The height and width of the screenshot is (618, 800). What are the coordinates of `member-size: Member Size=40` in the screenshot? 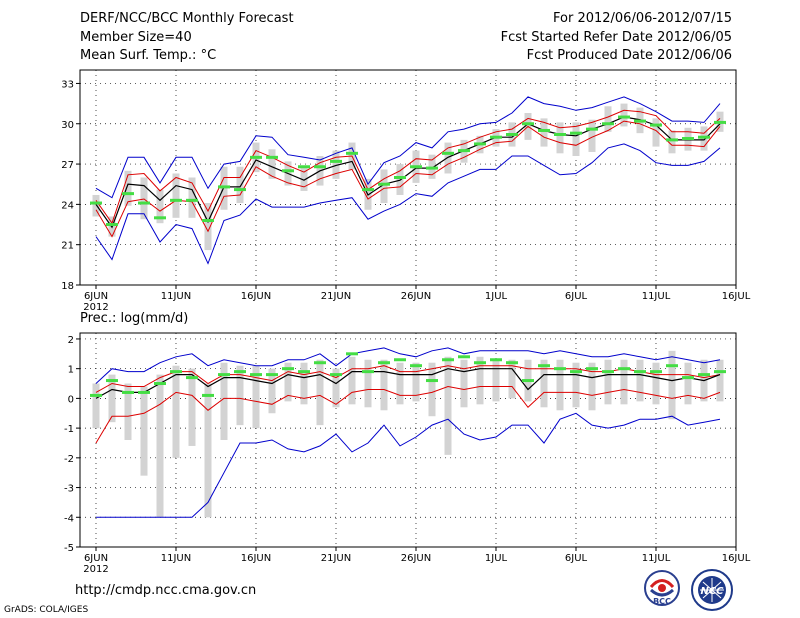 It's located at (136, 37).